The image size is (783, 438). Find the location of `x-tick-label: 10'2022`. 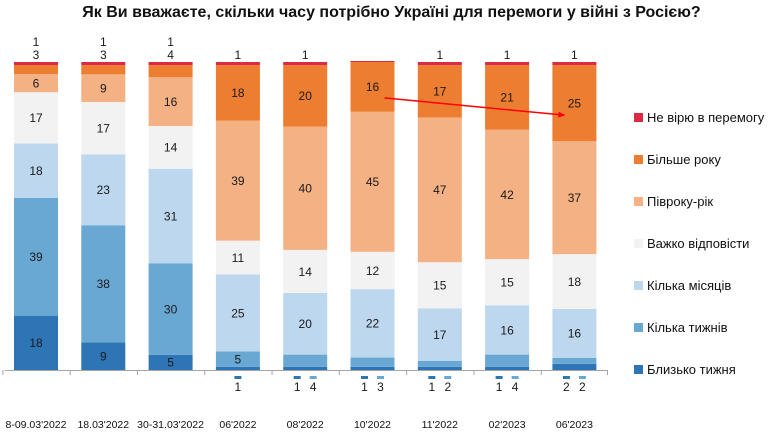

x-tick-label: 10'2022 is located at coordinates (372, 425).